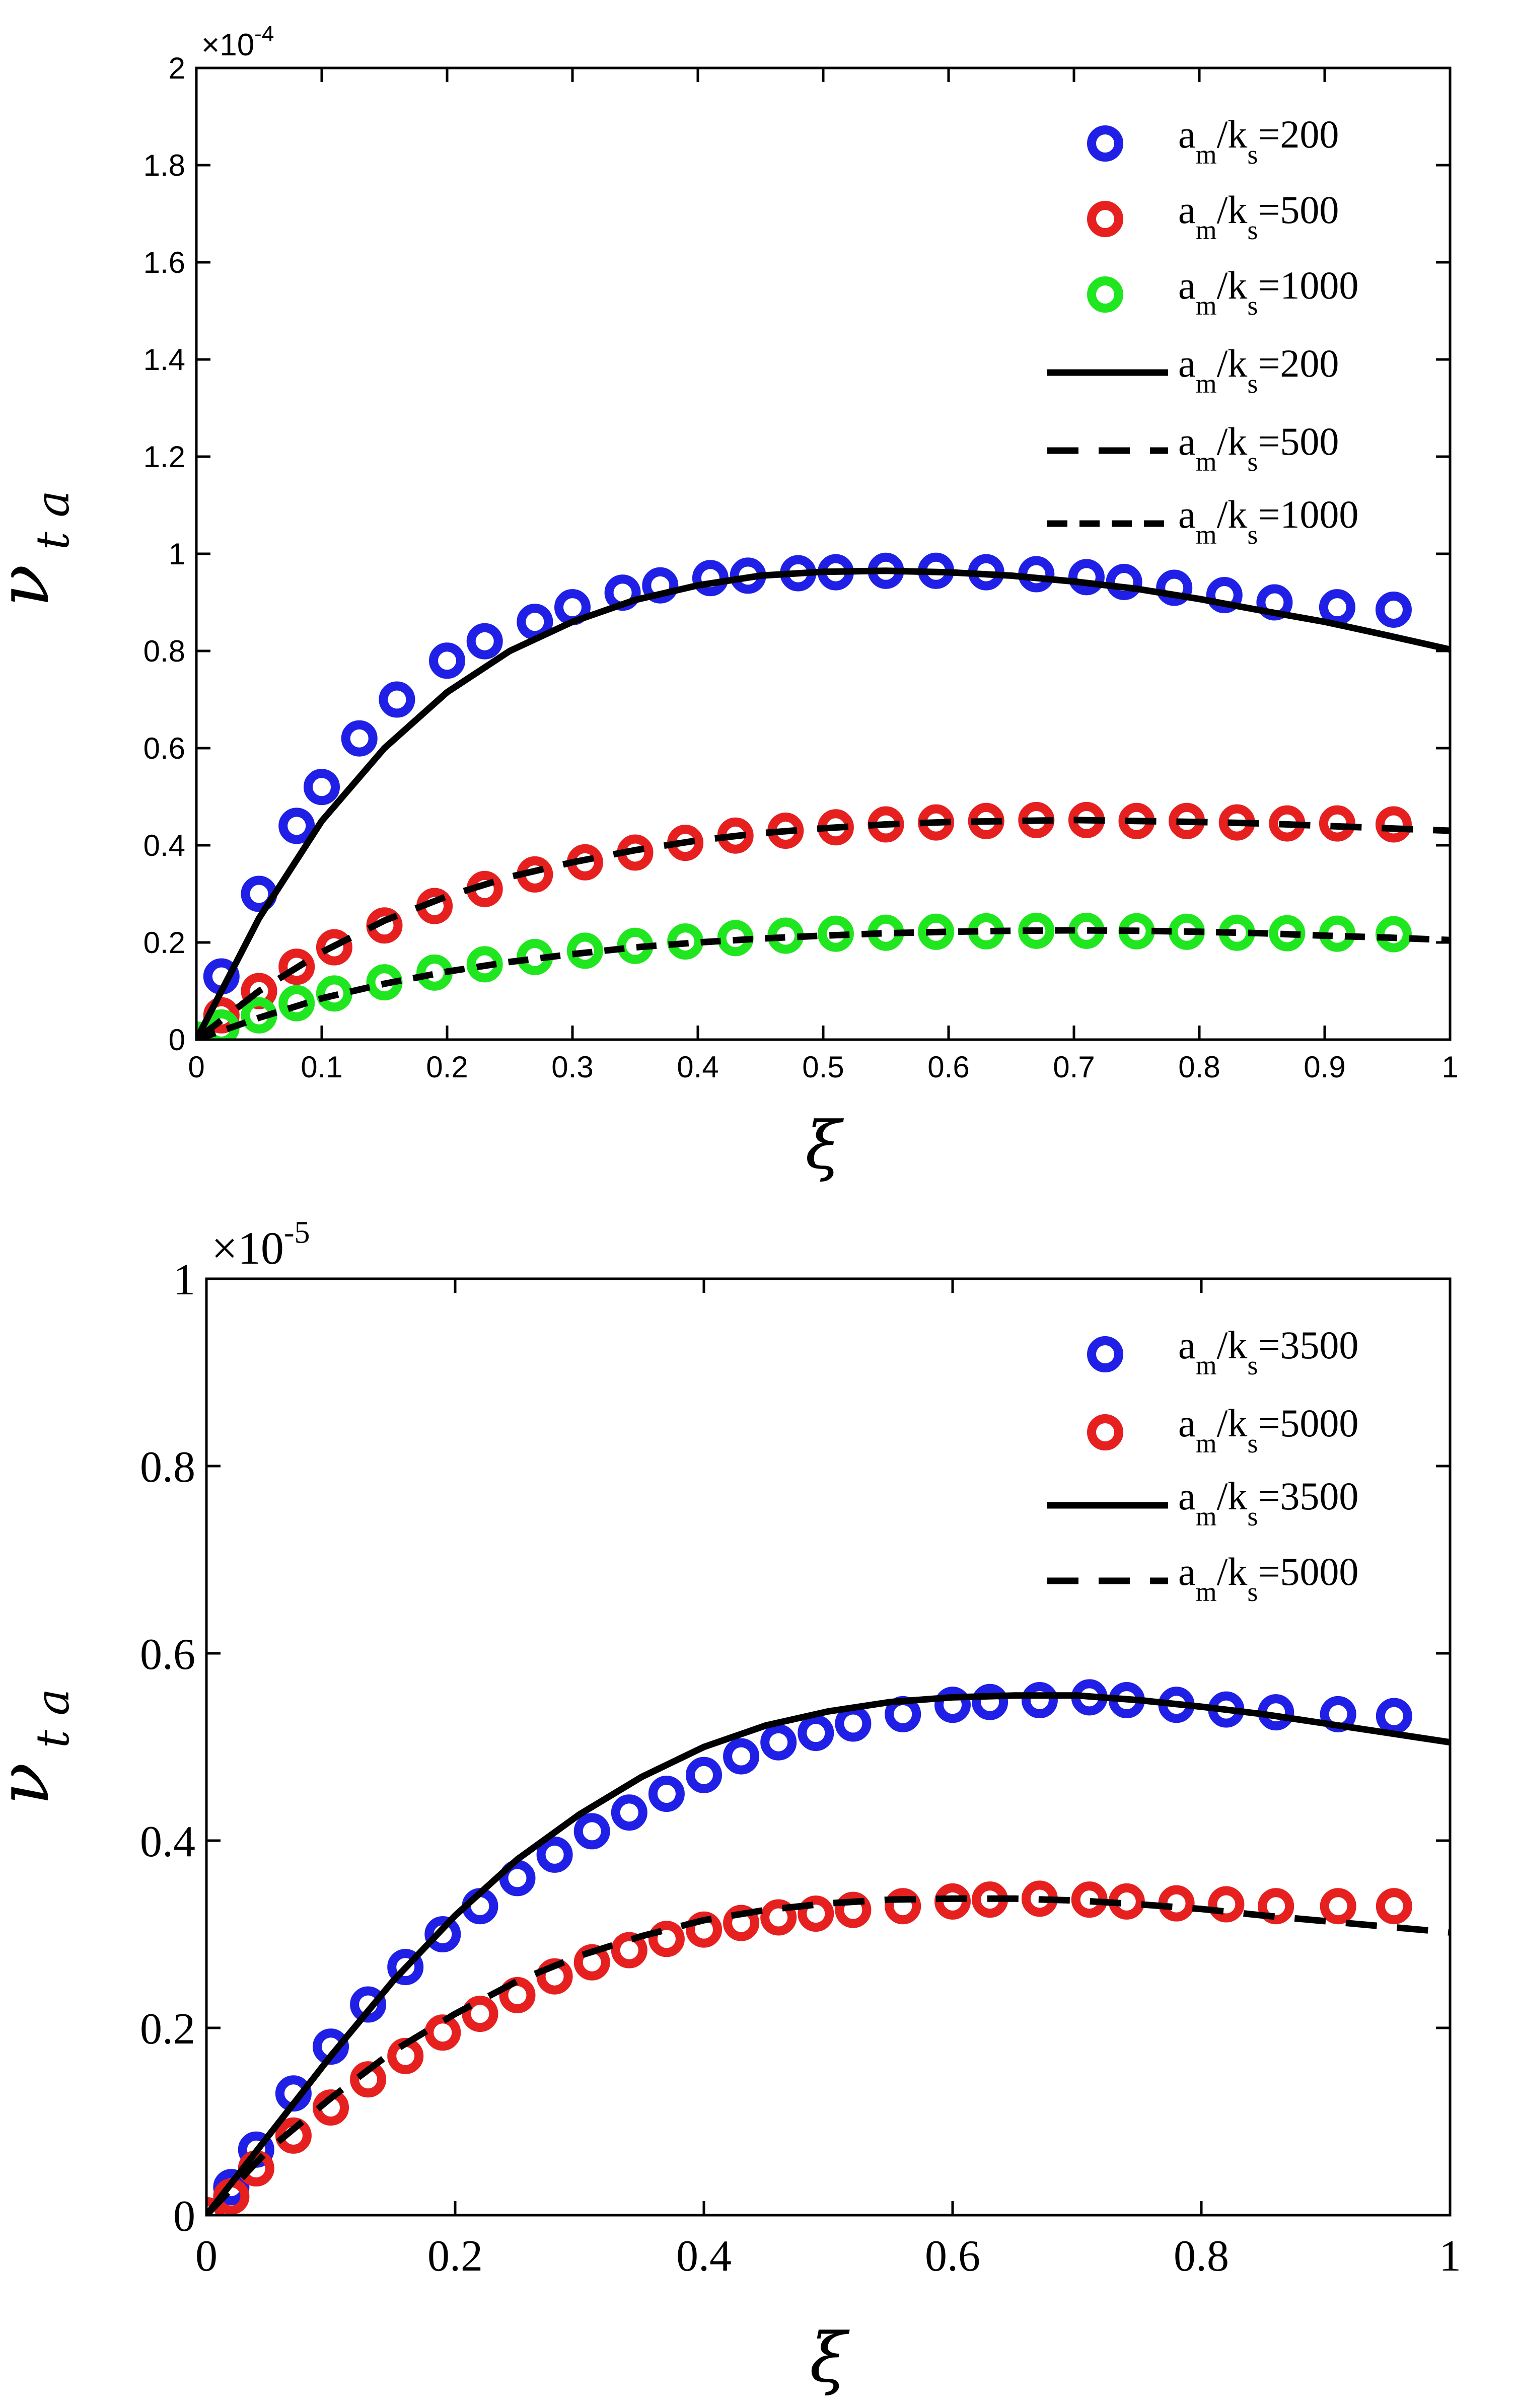  I want to click on axis-exponent: ×10⁻⁴, so click(238, 42).